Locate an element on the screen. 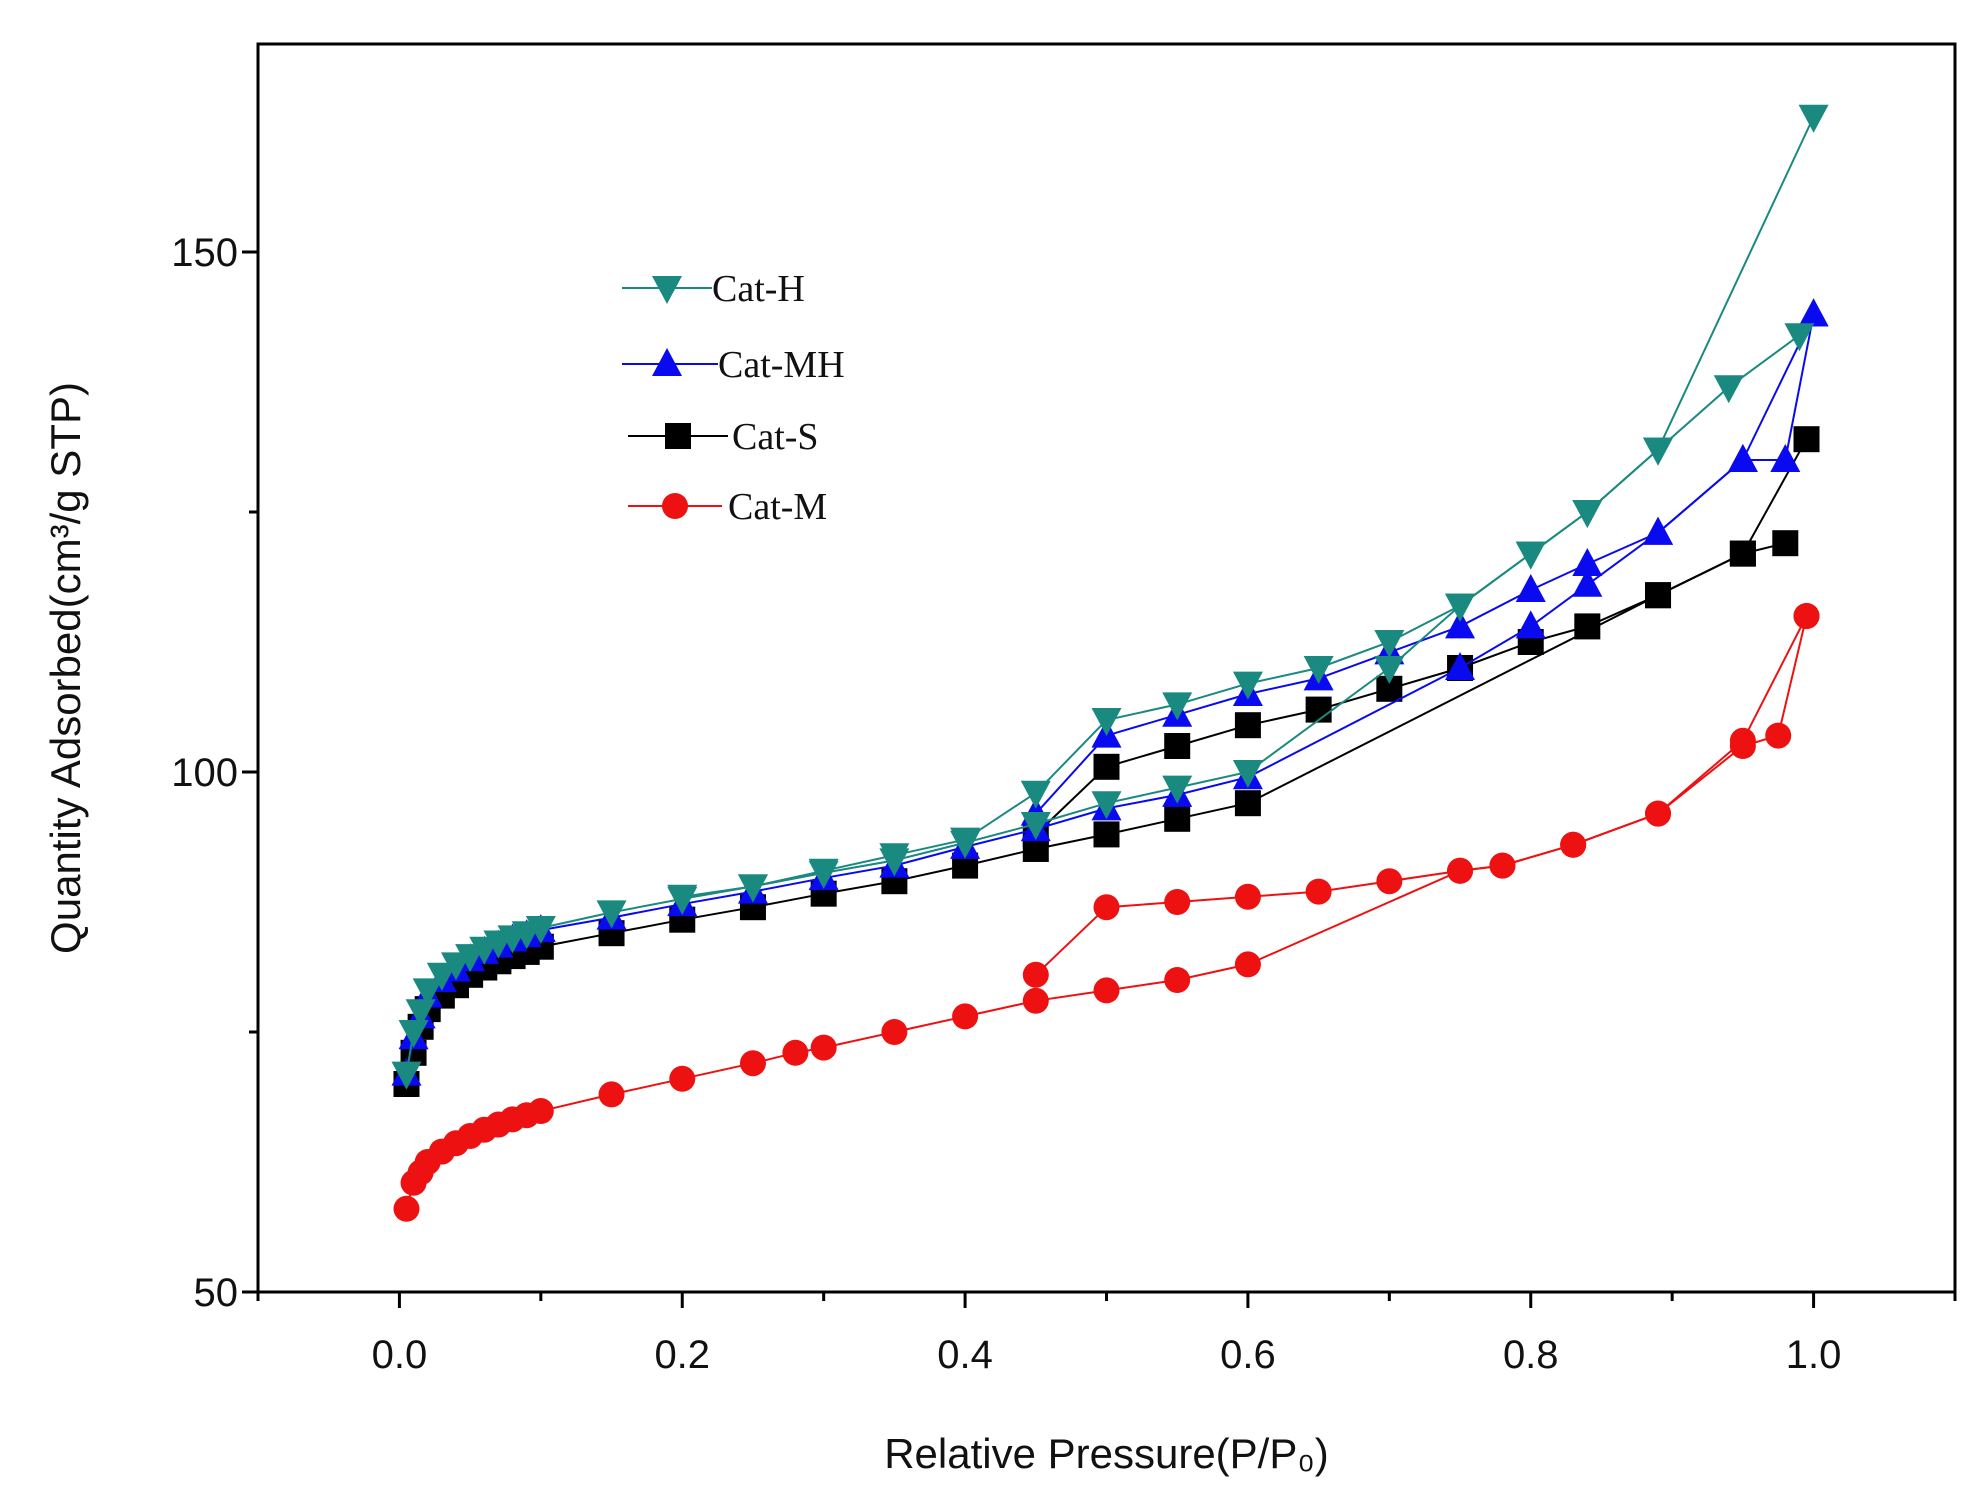 The image size is (1984, 1494). legend-item-cat-mh: Cat-MH is located at coordinates (733, 365).